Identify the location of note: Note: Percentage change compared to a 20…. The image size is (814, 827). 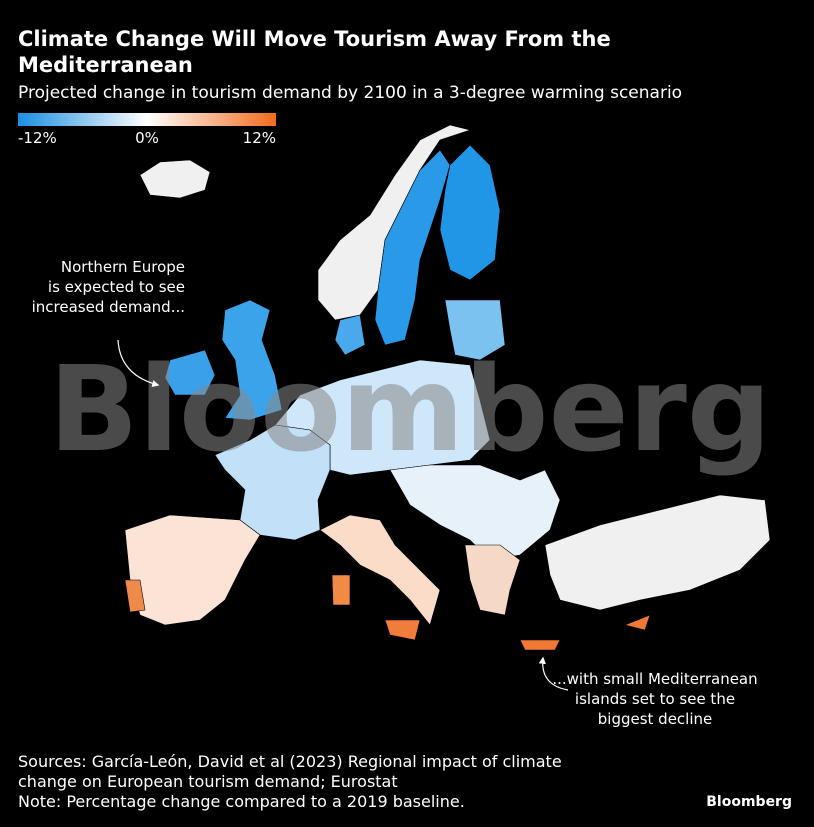
(241, 801).